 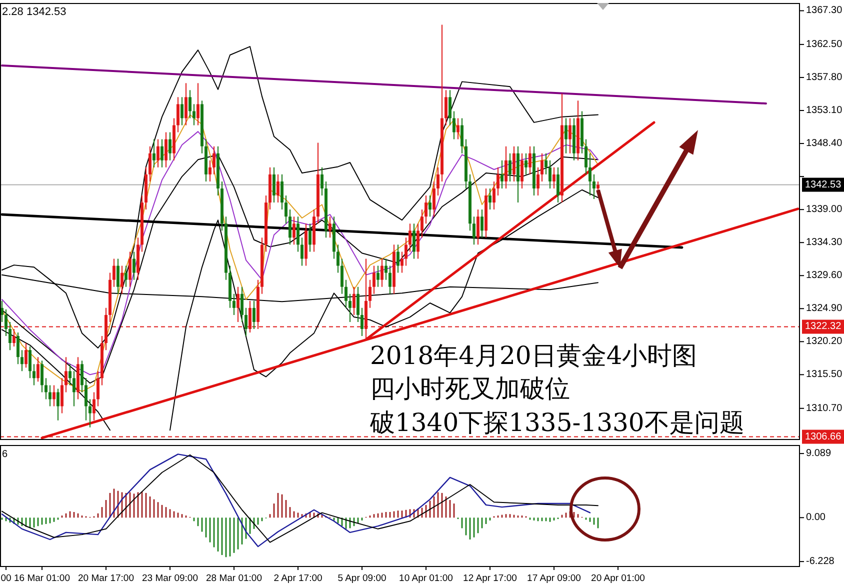 I want to click on y-tick-label: 1334.30, so click(x=824, y=242).